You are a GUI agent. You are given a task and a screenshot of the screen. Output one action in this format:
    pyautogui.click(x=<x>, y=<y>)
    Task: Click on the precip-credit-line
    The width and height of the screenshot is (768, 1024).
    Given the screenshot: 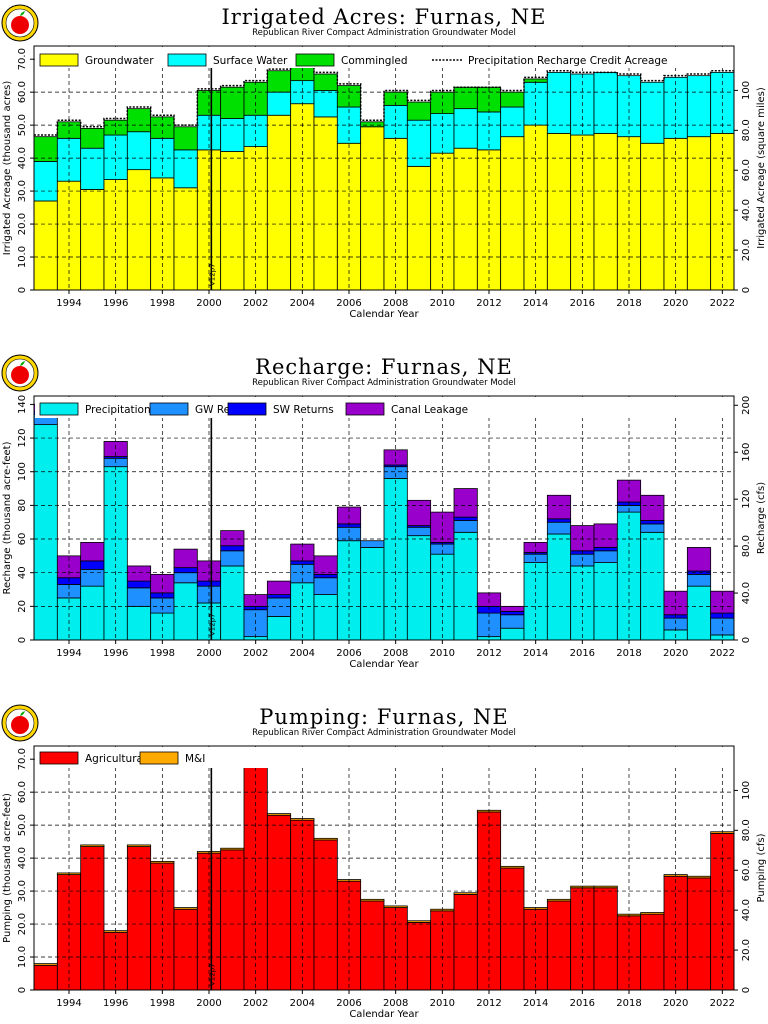 What is the action you would take?
    pyautogui.click(x=384, y=96)
    